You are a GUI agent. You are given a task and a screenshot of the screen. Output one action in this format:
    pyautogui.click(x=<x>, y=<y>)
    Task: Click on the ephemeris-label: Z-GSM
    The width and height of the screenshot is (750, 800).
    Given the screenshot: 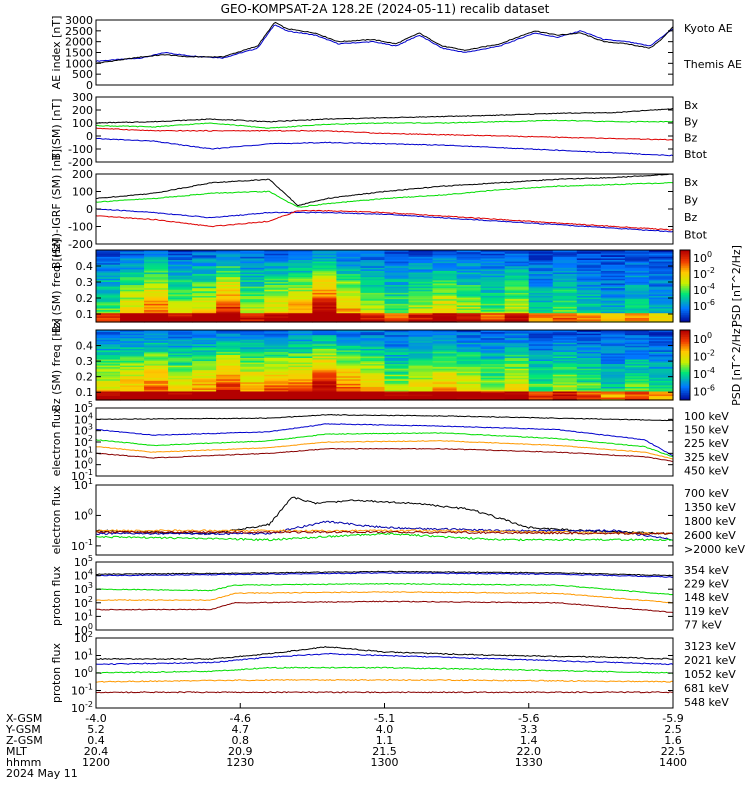 What is the action you would take?
    pyautogui.click(x=24, y=740)
    